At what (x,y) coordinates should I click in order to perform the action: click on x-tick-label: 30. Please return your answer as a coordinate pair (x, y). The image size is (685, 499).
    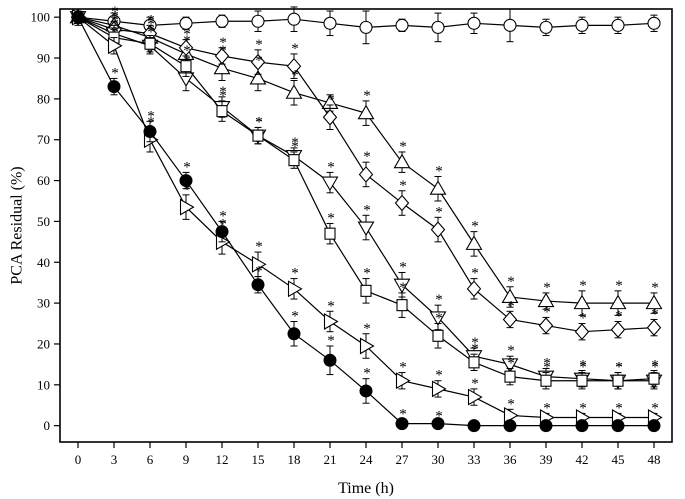
    Looking at the image, I should click on (438, 459).